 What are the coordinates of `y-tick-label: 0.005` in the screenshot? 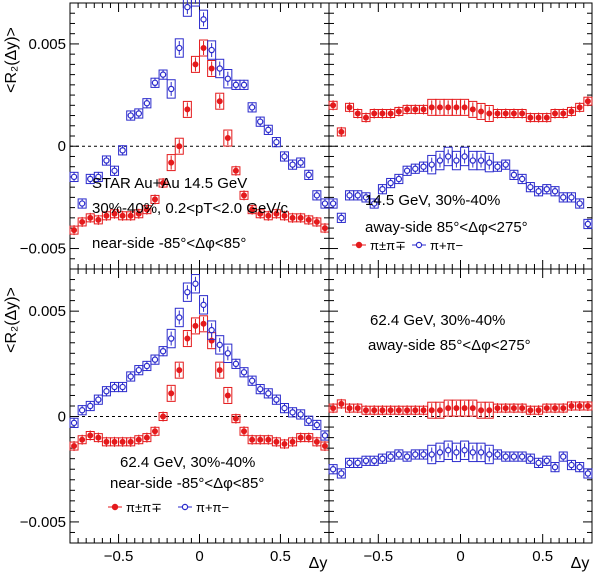 It's located at (47, 311).